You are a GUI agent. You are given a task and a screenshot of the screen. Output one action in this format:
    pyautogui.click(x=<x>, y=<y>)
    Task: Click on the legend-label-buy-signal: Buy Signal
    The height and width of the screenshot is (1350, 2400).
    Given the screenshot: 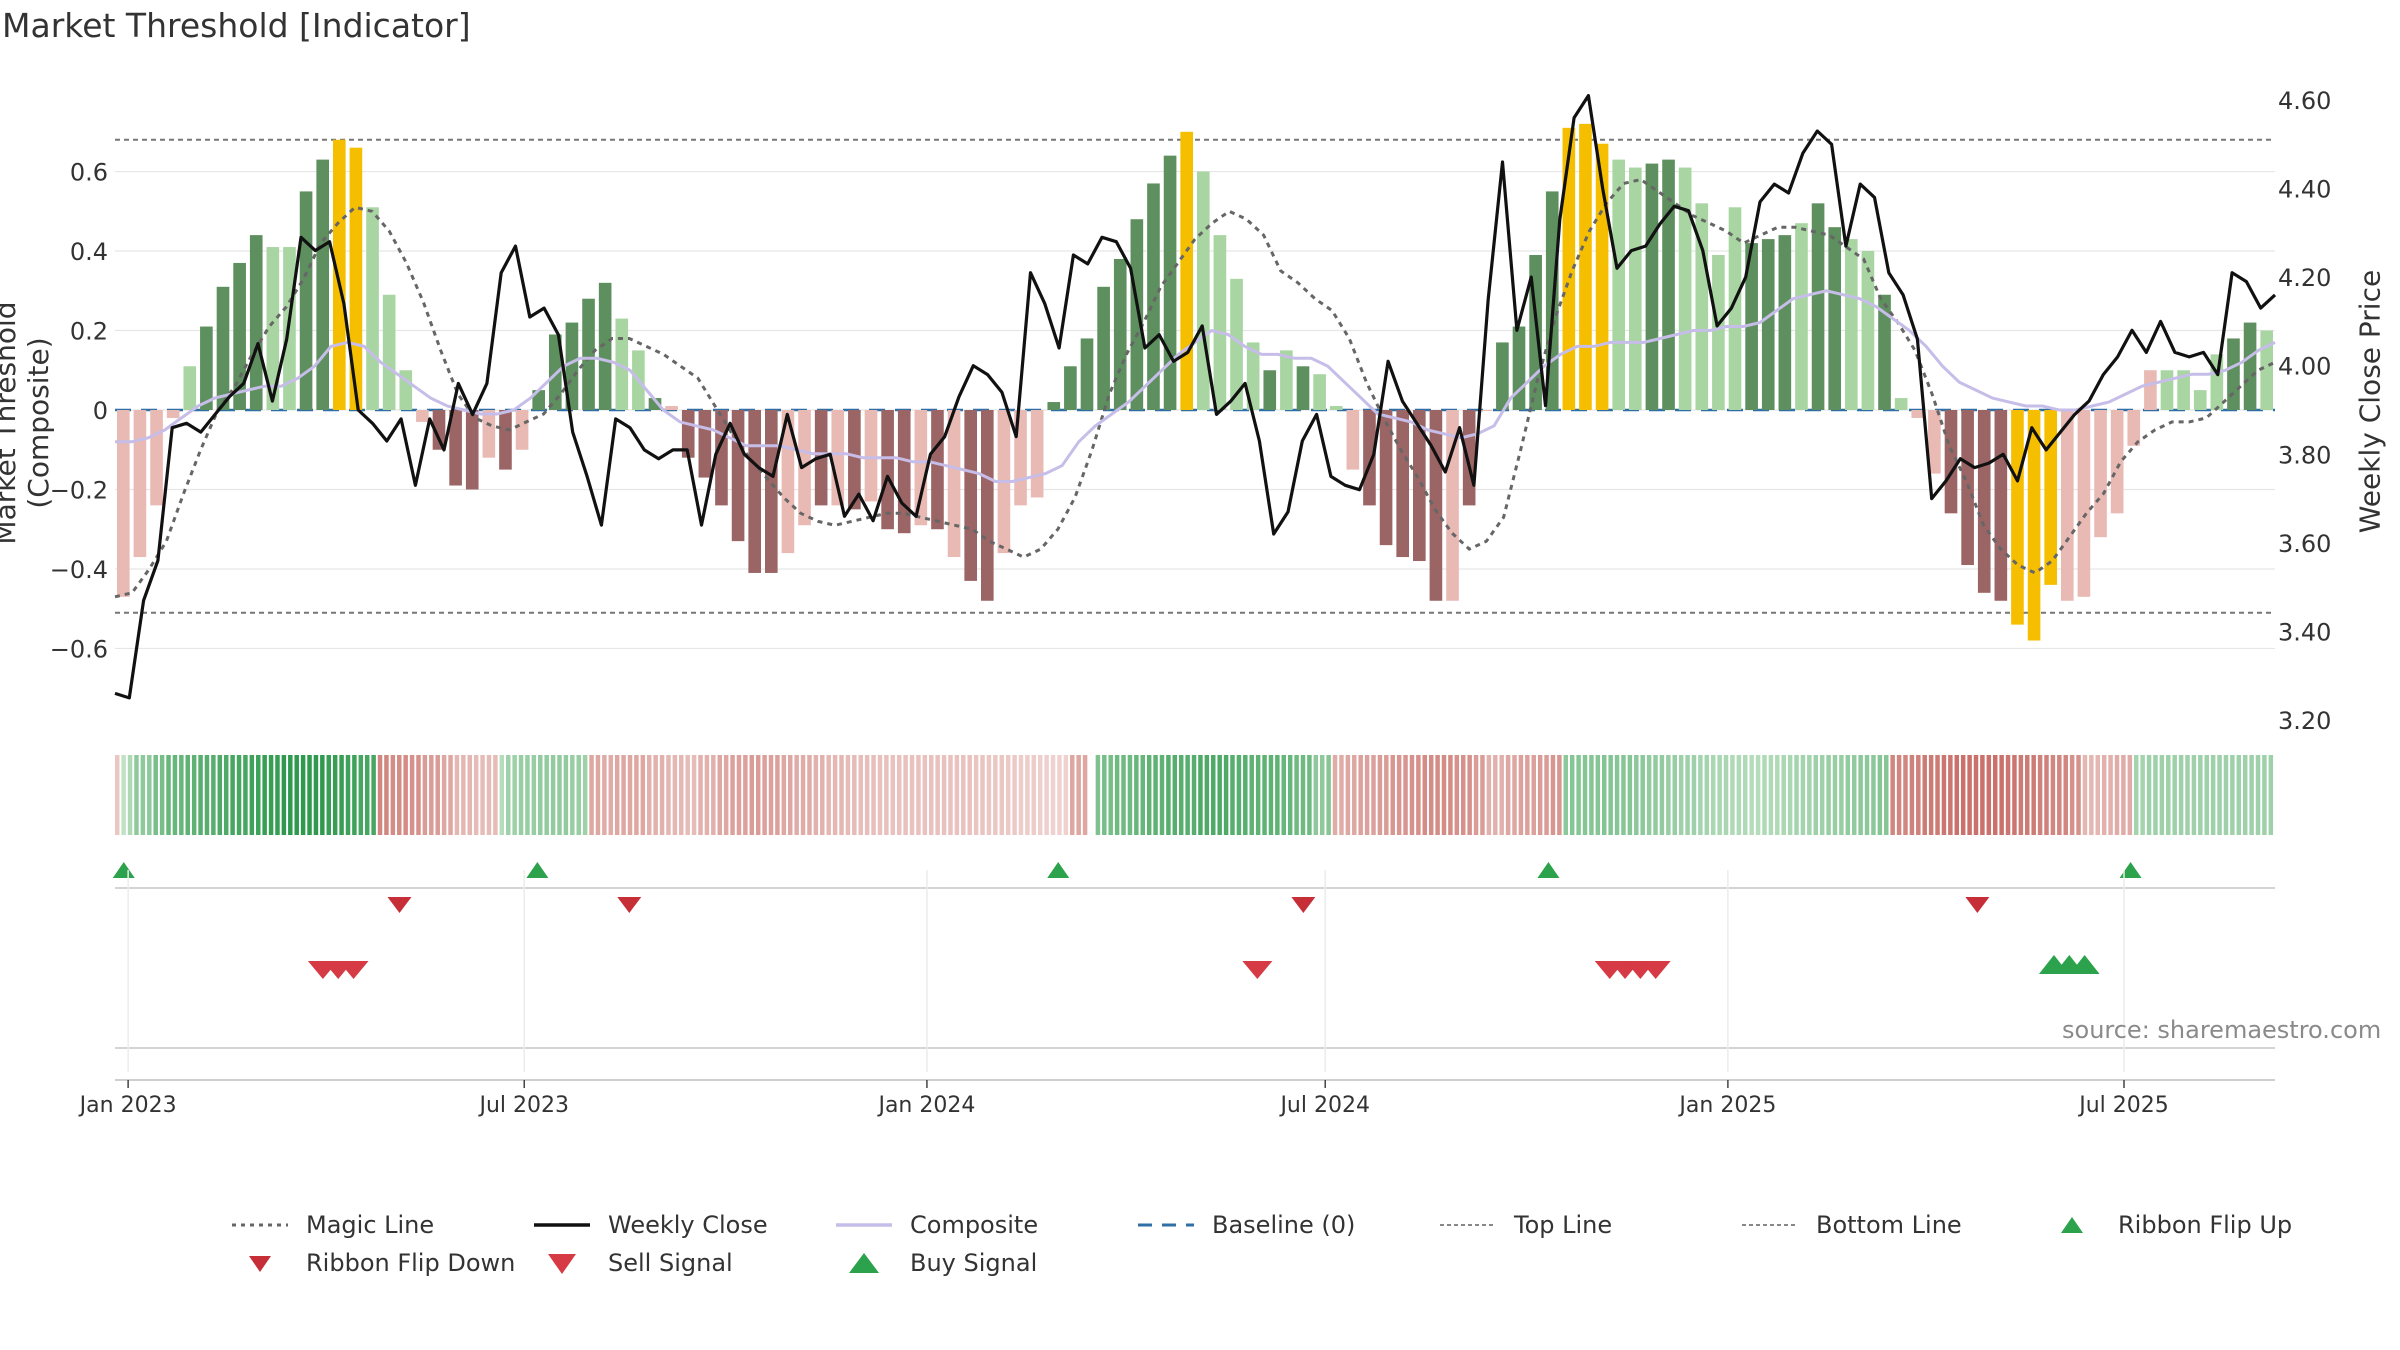 What is the action you would take?
    pyautogui.click(x=974, y=1263)
    